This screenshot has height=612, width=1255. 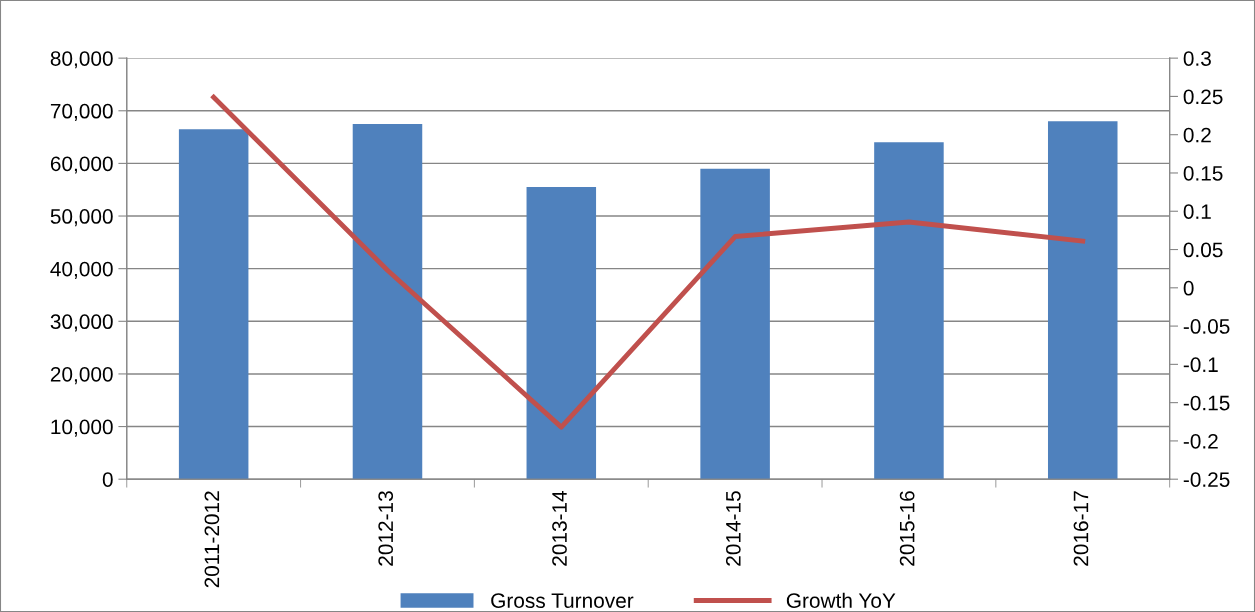 What do you see at coordinates (1197, 58) in the screenshot?
I see `y2-tick-label: 0.3` at bounding box center [1197, 58].